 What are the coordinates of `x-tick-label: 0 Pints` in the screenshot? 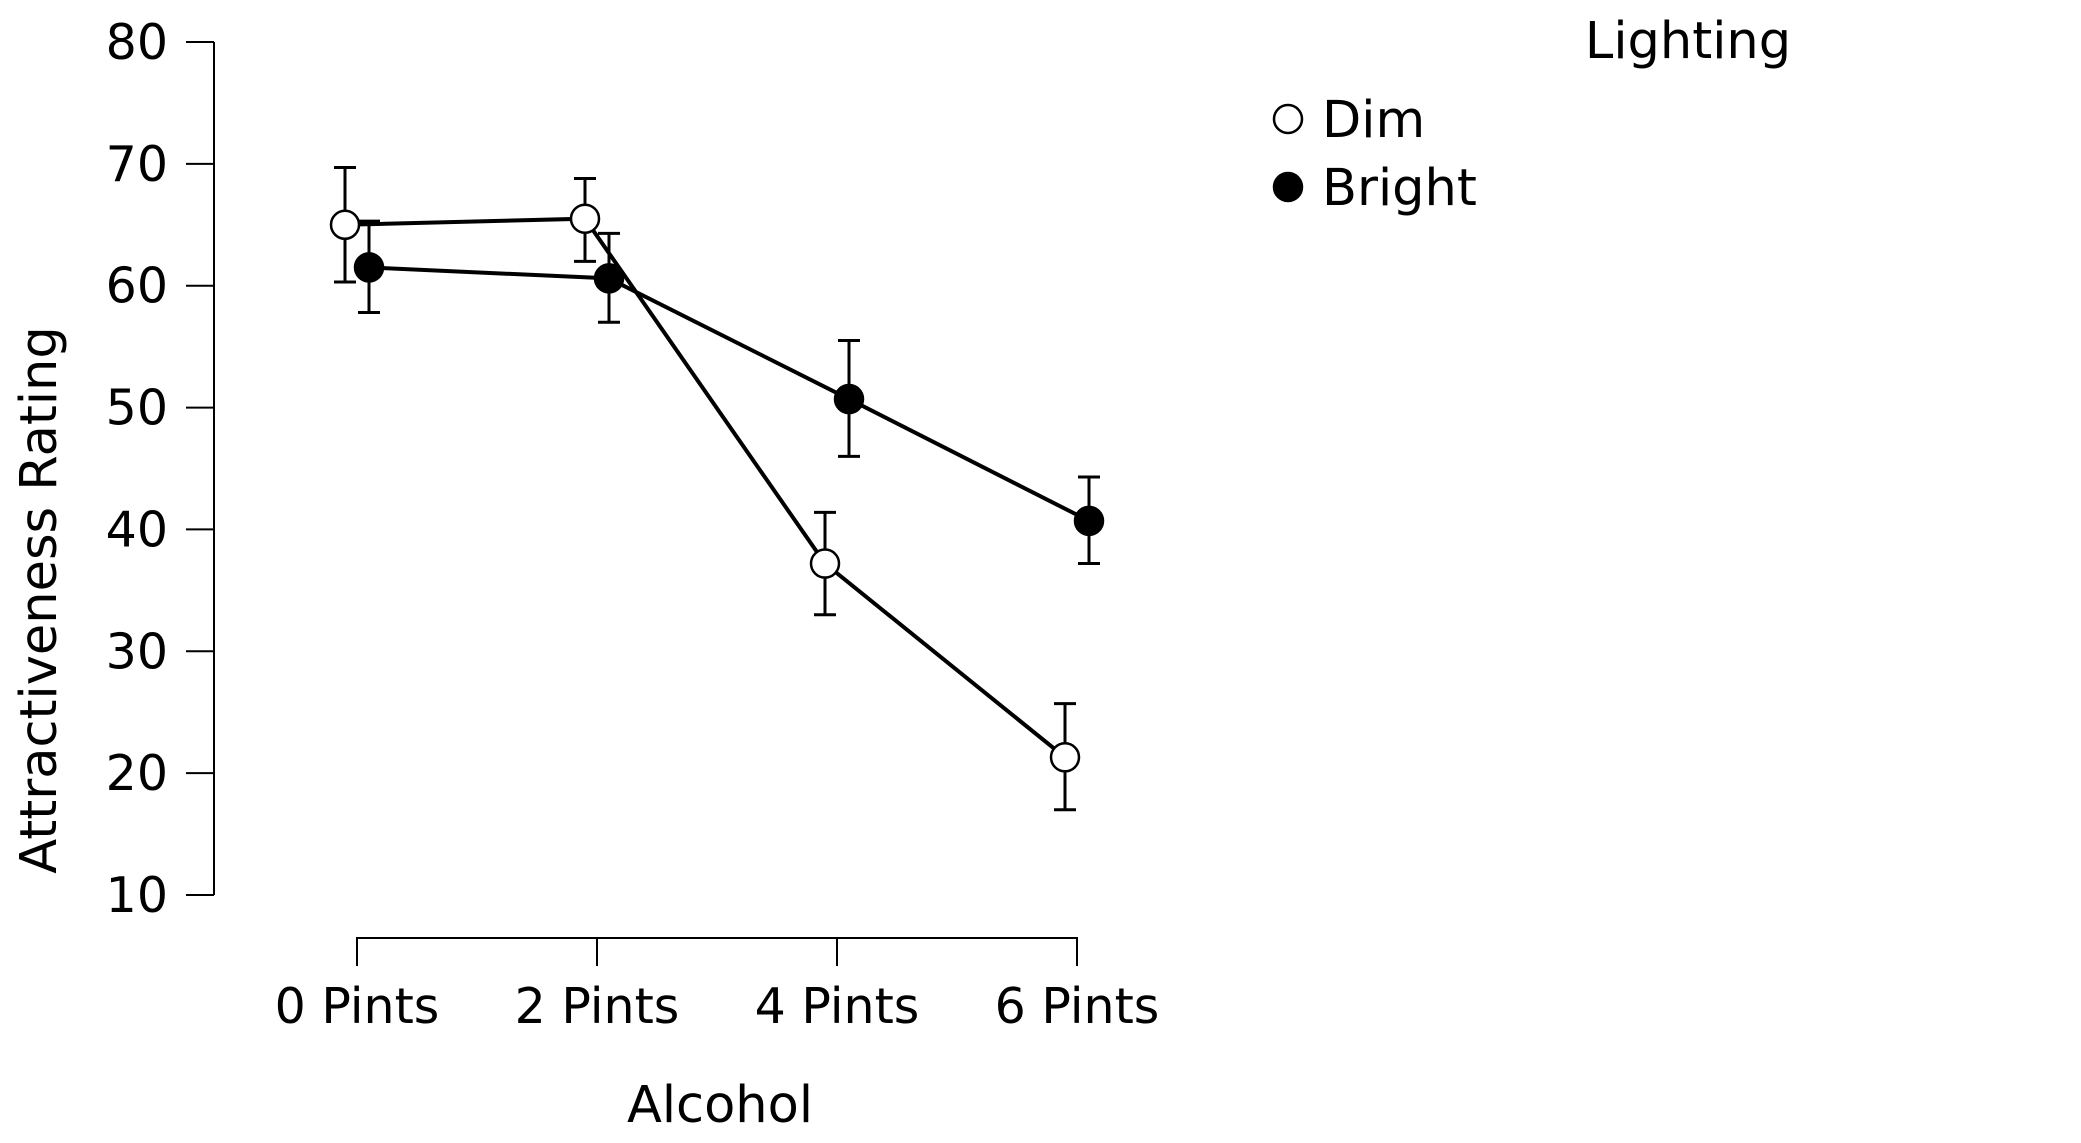 It's located at (357, 1006).